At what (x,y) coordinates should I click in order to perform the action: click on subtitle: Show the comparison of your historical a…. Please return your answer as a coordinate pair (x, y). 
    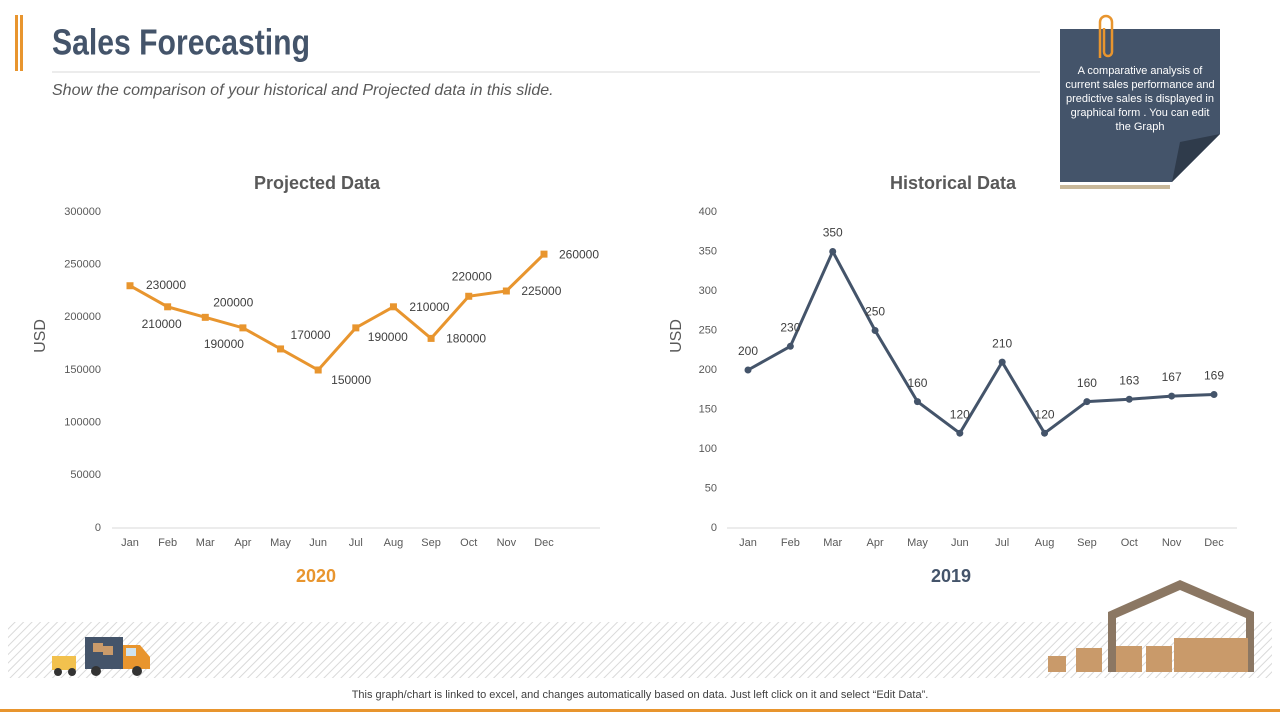
    Looking at the image, I should click on (303, 90).